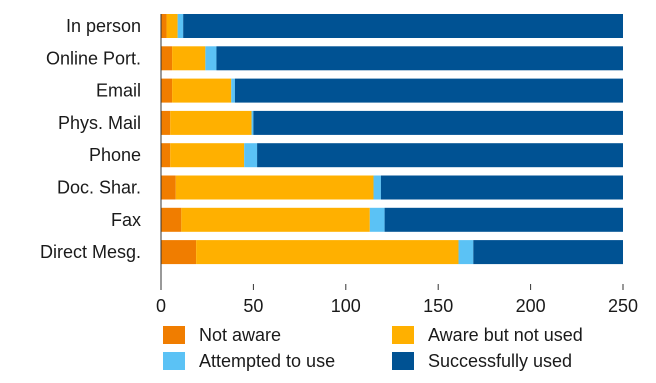 This screenshot has height=383, width=656. What do you see at coordinates (531, 306) in the screenshot?
I see `x-tick-label: 200` at bounding box center [531, 306].